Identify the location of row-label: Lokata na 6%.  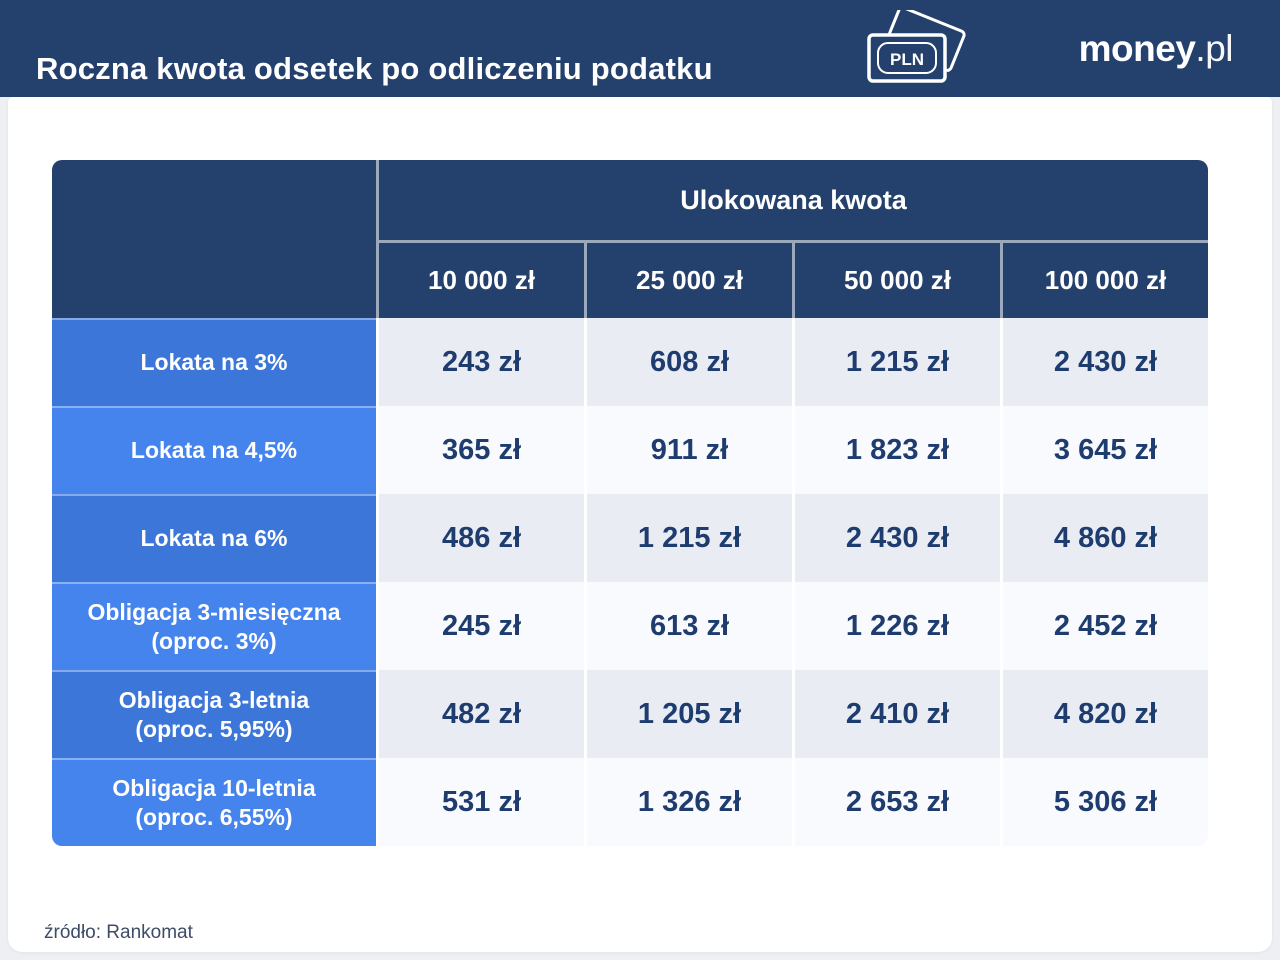
(214, 538).